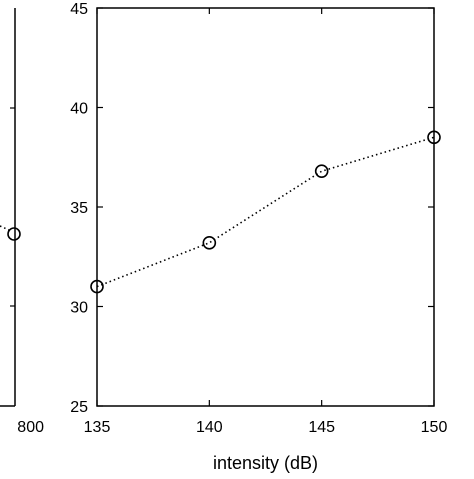 This screenshot has height=479, width=474. What do you see at coordinates (79, 109) in the screenshot?
I see `y-tick-label: 40` at bounding box center [79, 109].